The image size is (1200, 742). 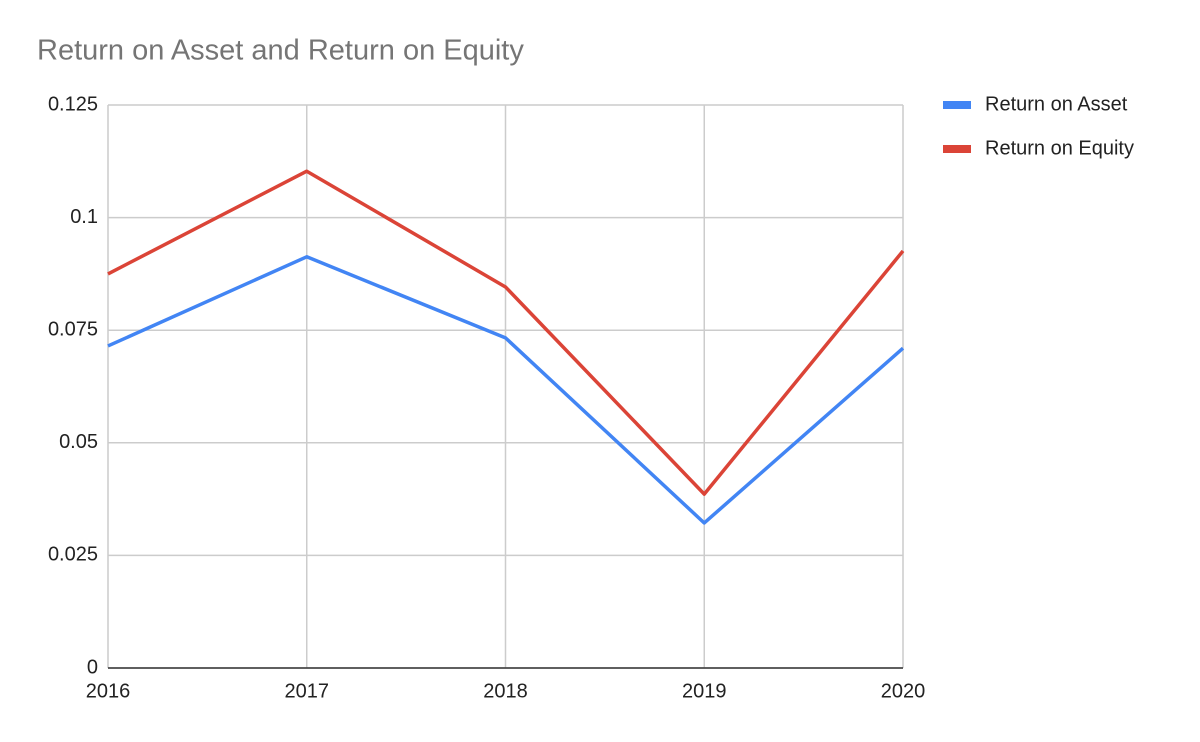 I want to click on y-tick-label: 0, so click(x=92, y=667).